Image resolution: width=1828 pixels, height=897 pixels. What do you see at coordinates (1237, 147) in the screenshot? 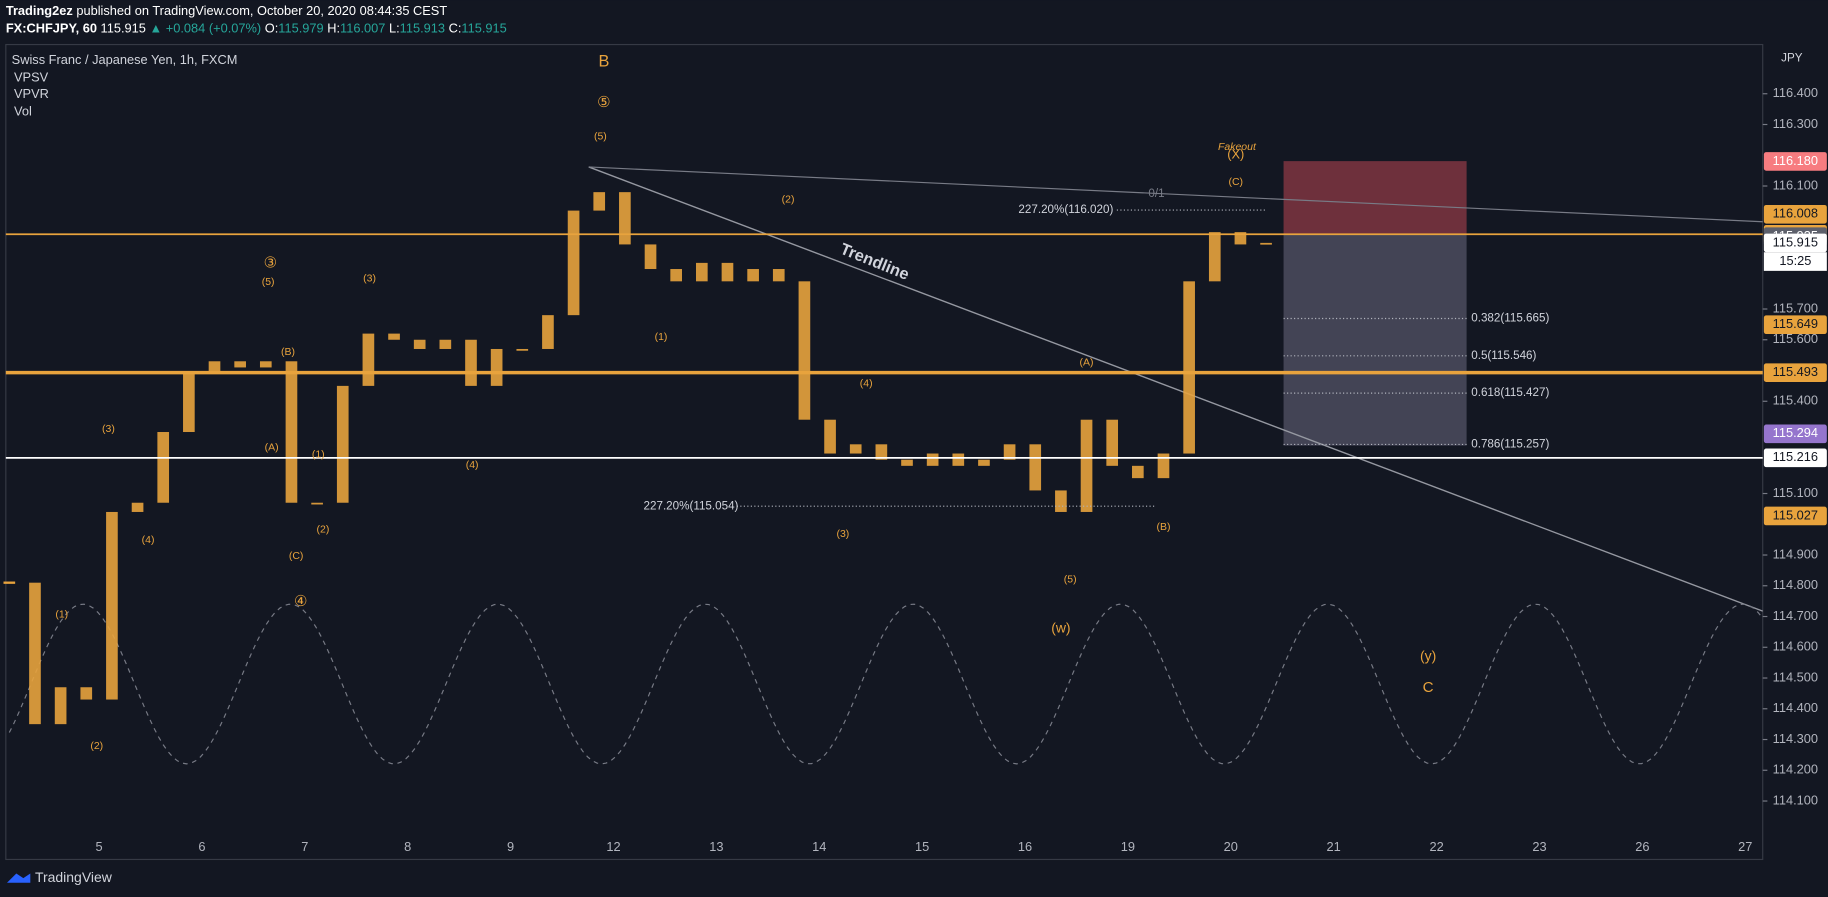
I see `wave-label: Fakeout` at bounding box center [1237, 147].